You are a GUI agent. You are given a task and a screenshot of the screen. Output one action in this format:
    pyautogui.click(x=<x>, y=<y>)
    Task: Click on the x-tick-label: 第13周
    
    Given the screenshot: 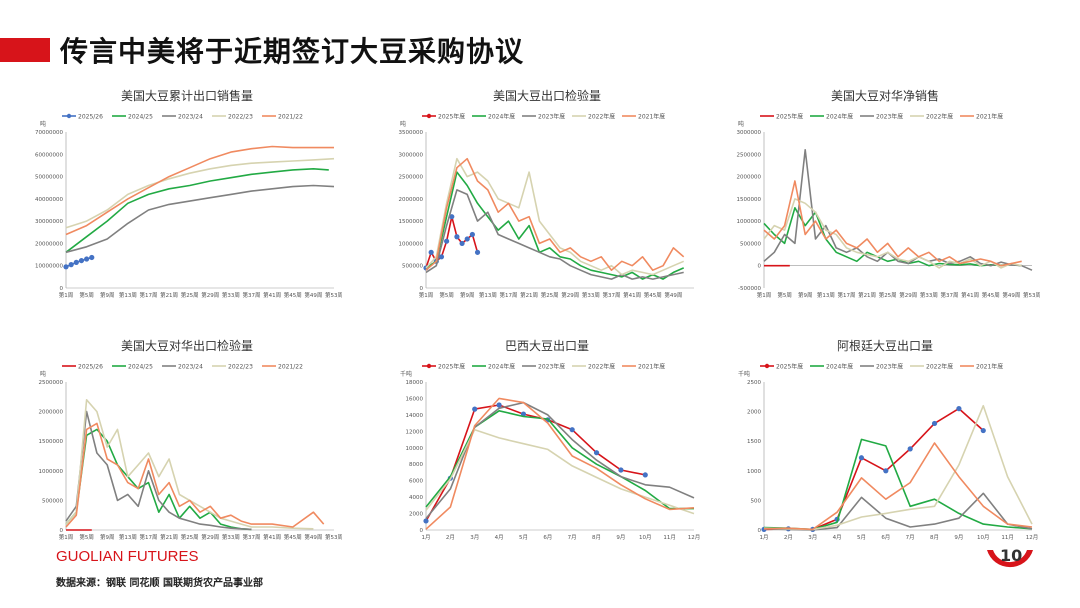 What is the action you would take?
    pyautogui.click(x=826, y=295)
    